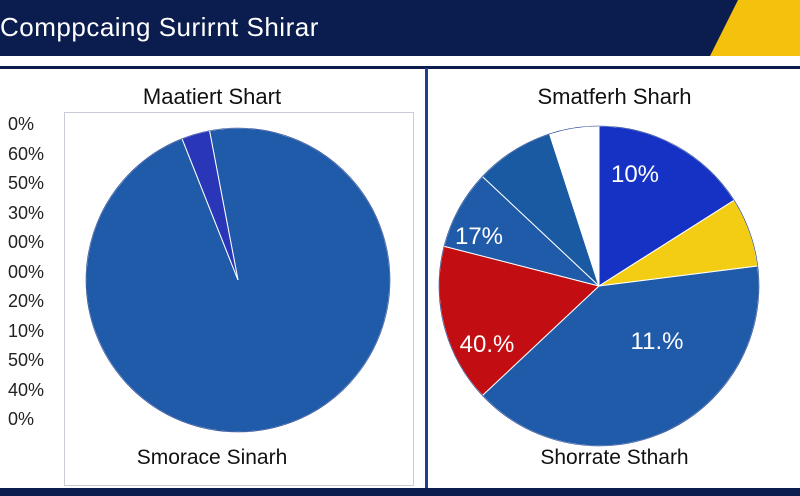 The image size is (800, 496). Describe the element at coordinates (26, 153) in the screenshot. I see `y-tick-label: 60%` at that location.